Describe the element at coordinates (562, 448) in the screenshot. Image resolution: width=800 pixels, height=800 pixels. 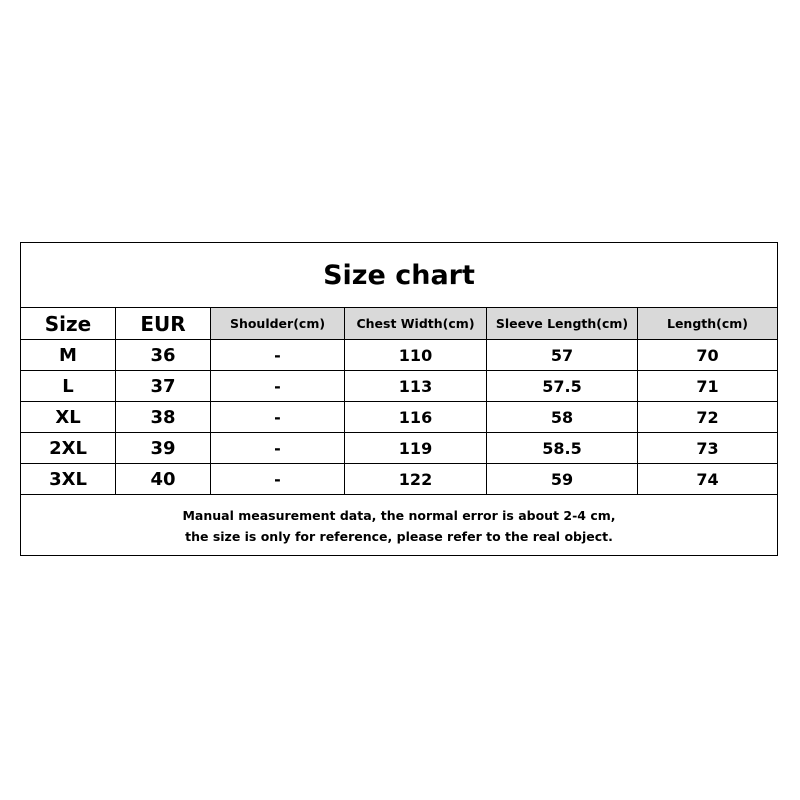
I see `cell-sleeve-length: 58.5` at that location.